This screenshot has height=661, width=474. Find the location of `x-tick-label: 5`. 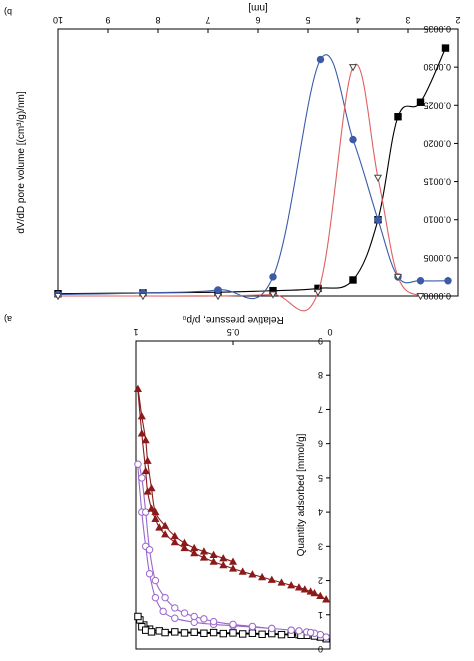

x-tick-label: 5 is located at coordinates (307, 20).